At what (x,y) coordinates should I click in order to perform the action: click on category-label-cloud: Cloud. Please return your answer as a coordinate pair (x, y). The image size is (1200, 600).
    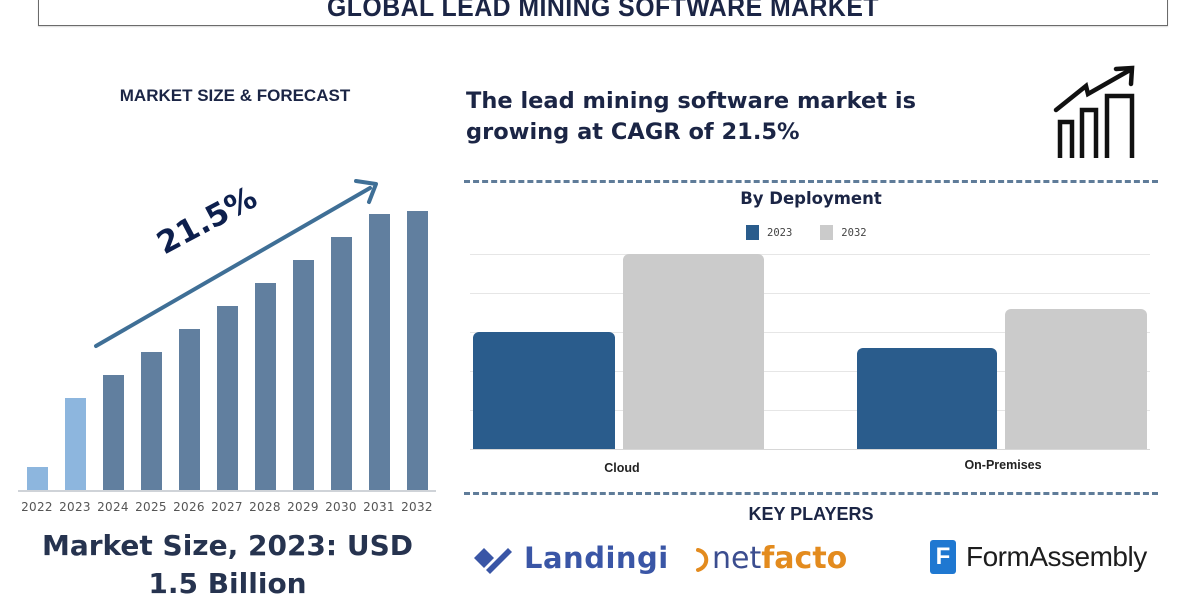
    Looking at the image, I should click on (622, 468).